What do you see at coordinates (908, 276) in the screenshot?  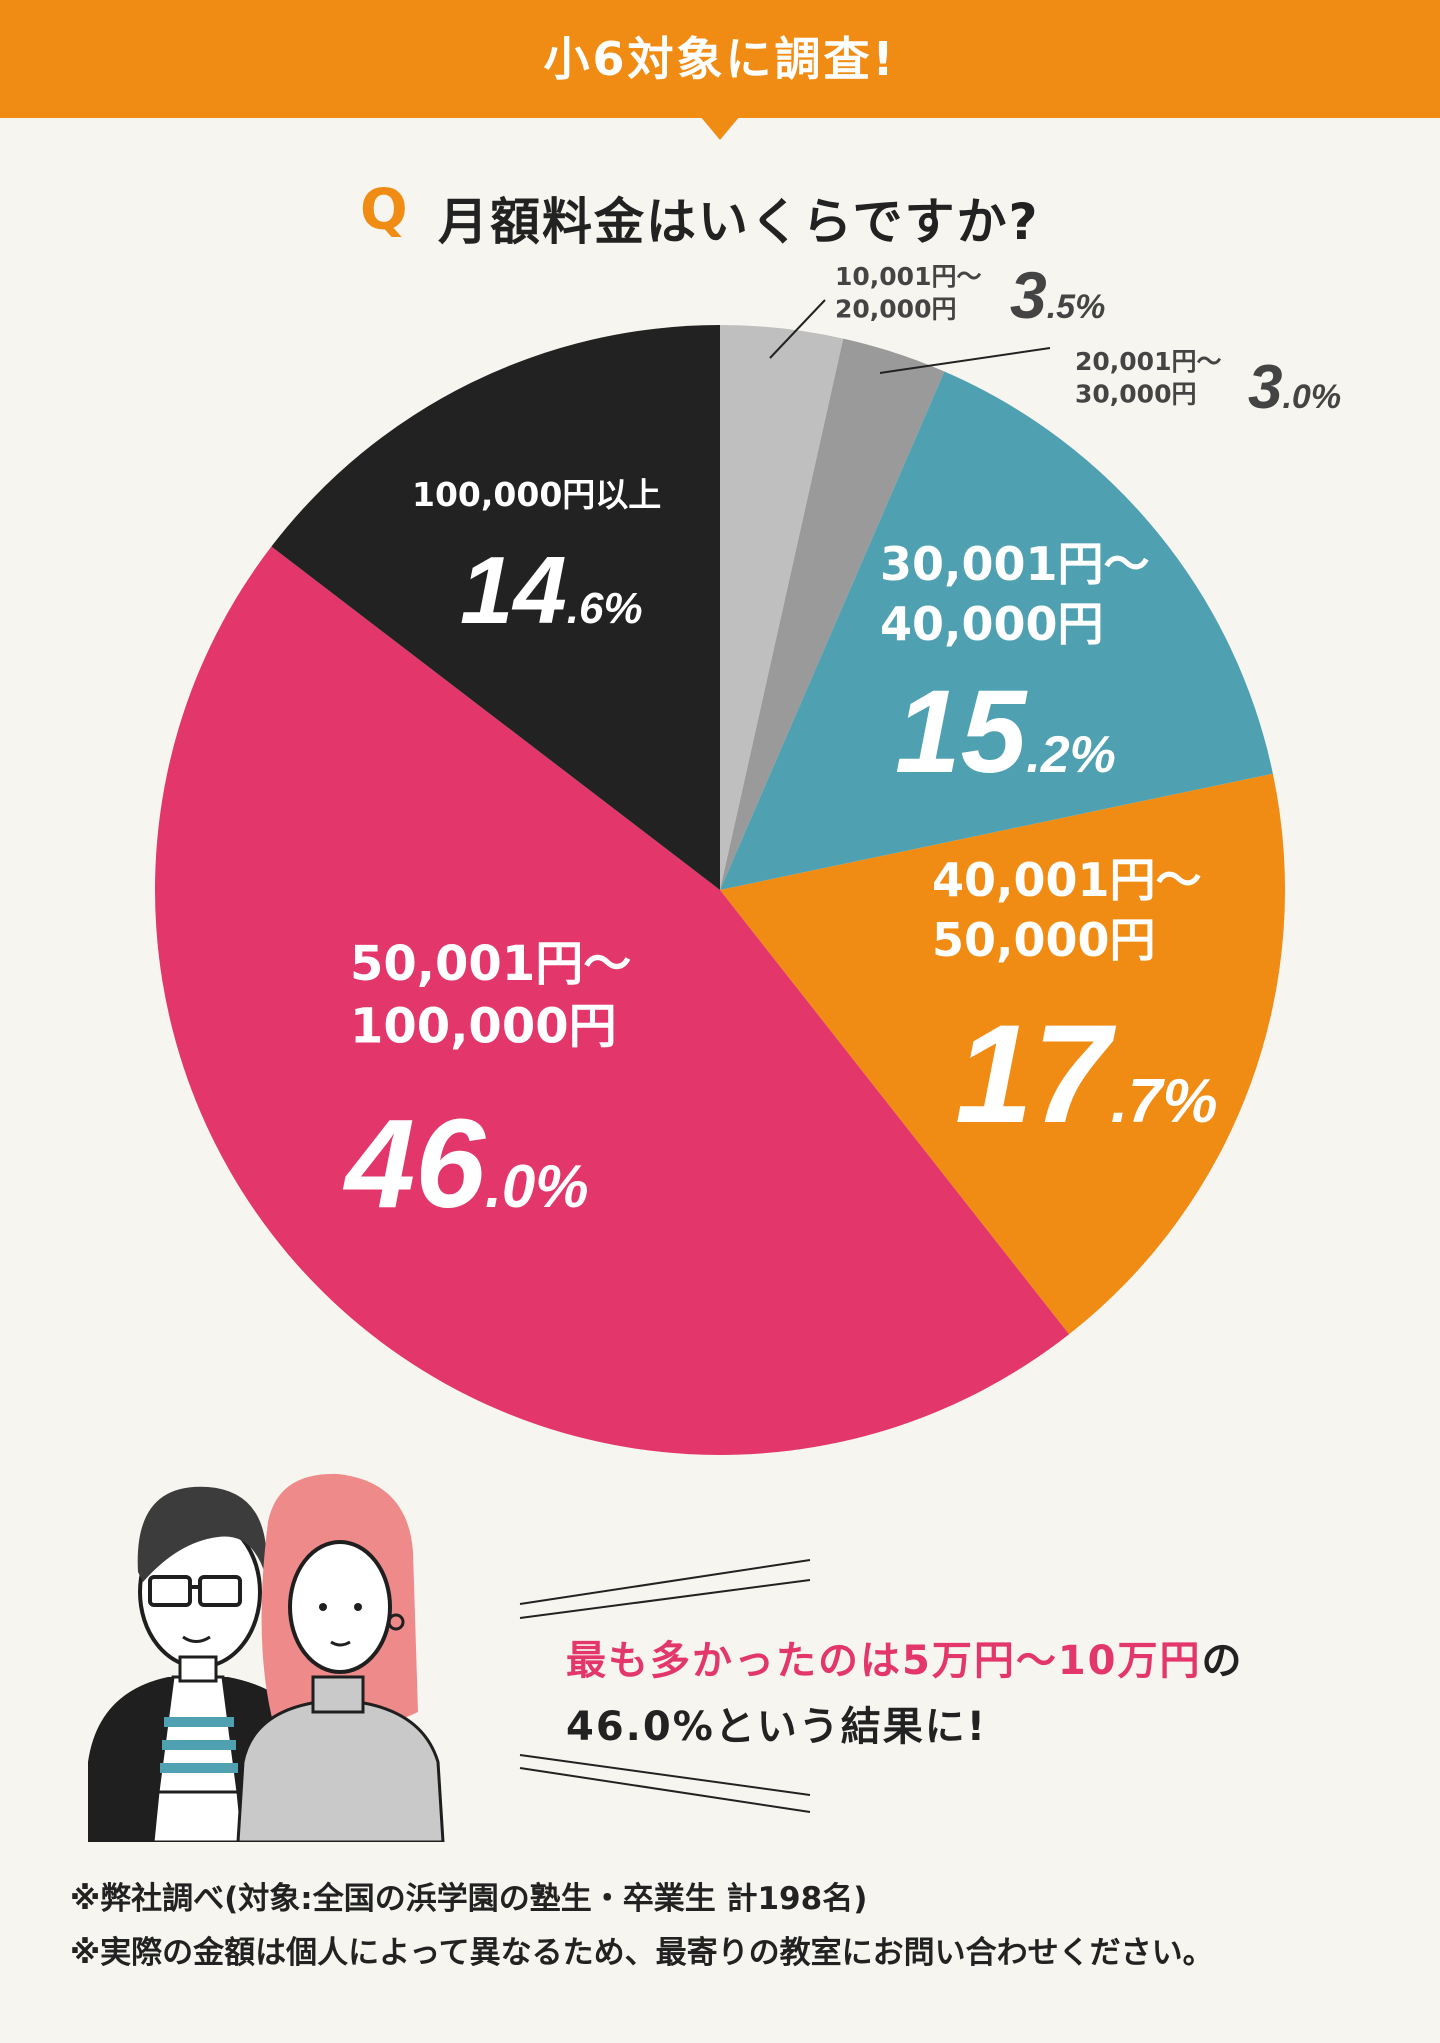 I see `slice-label: 10,001円〜` at bounding box center [908, 276].